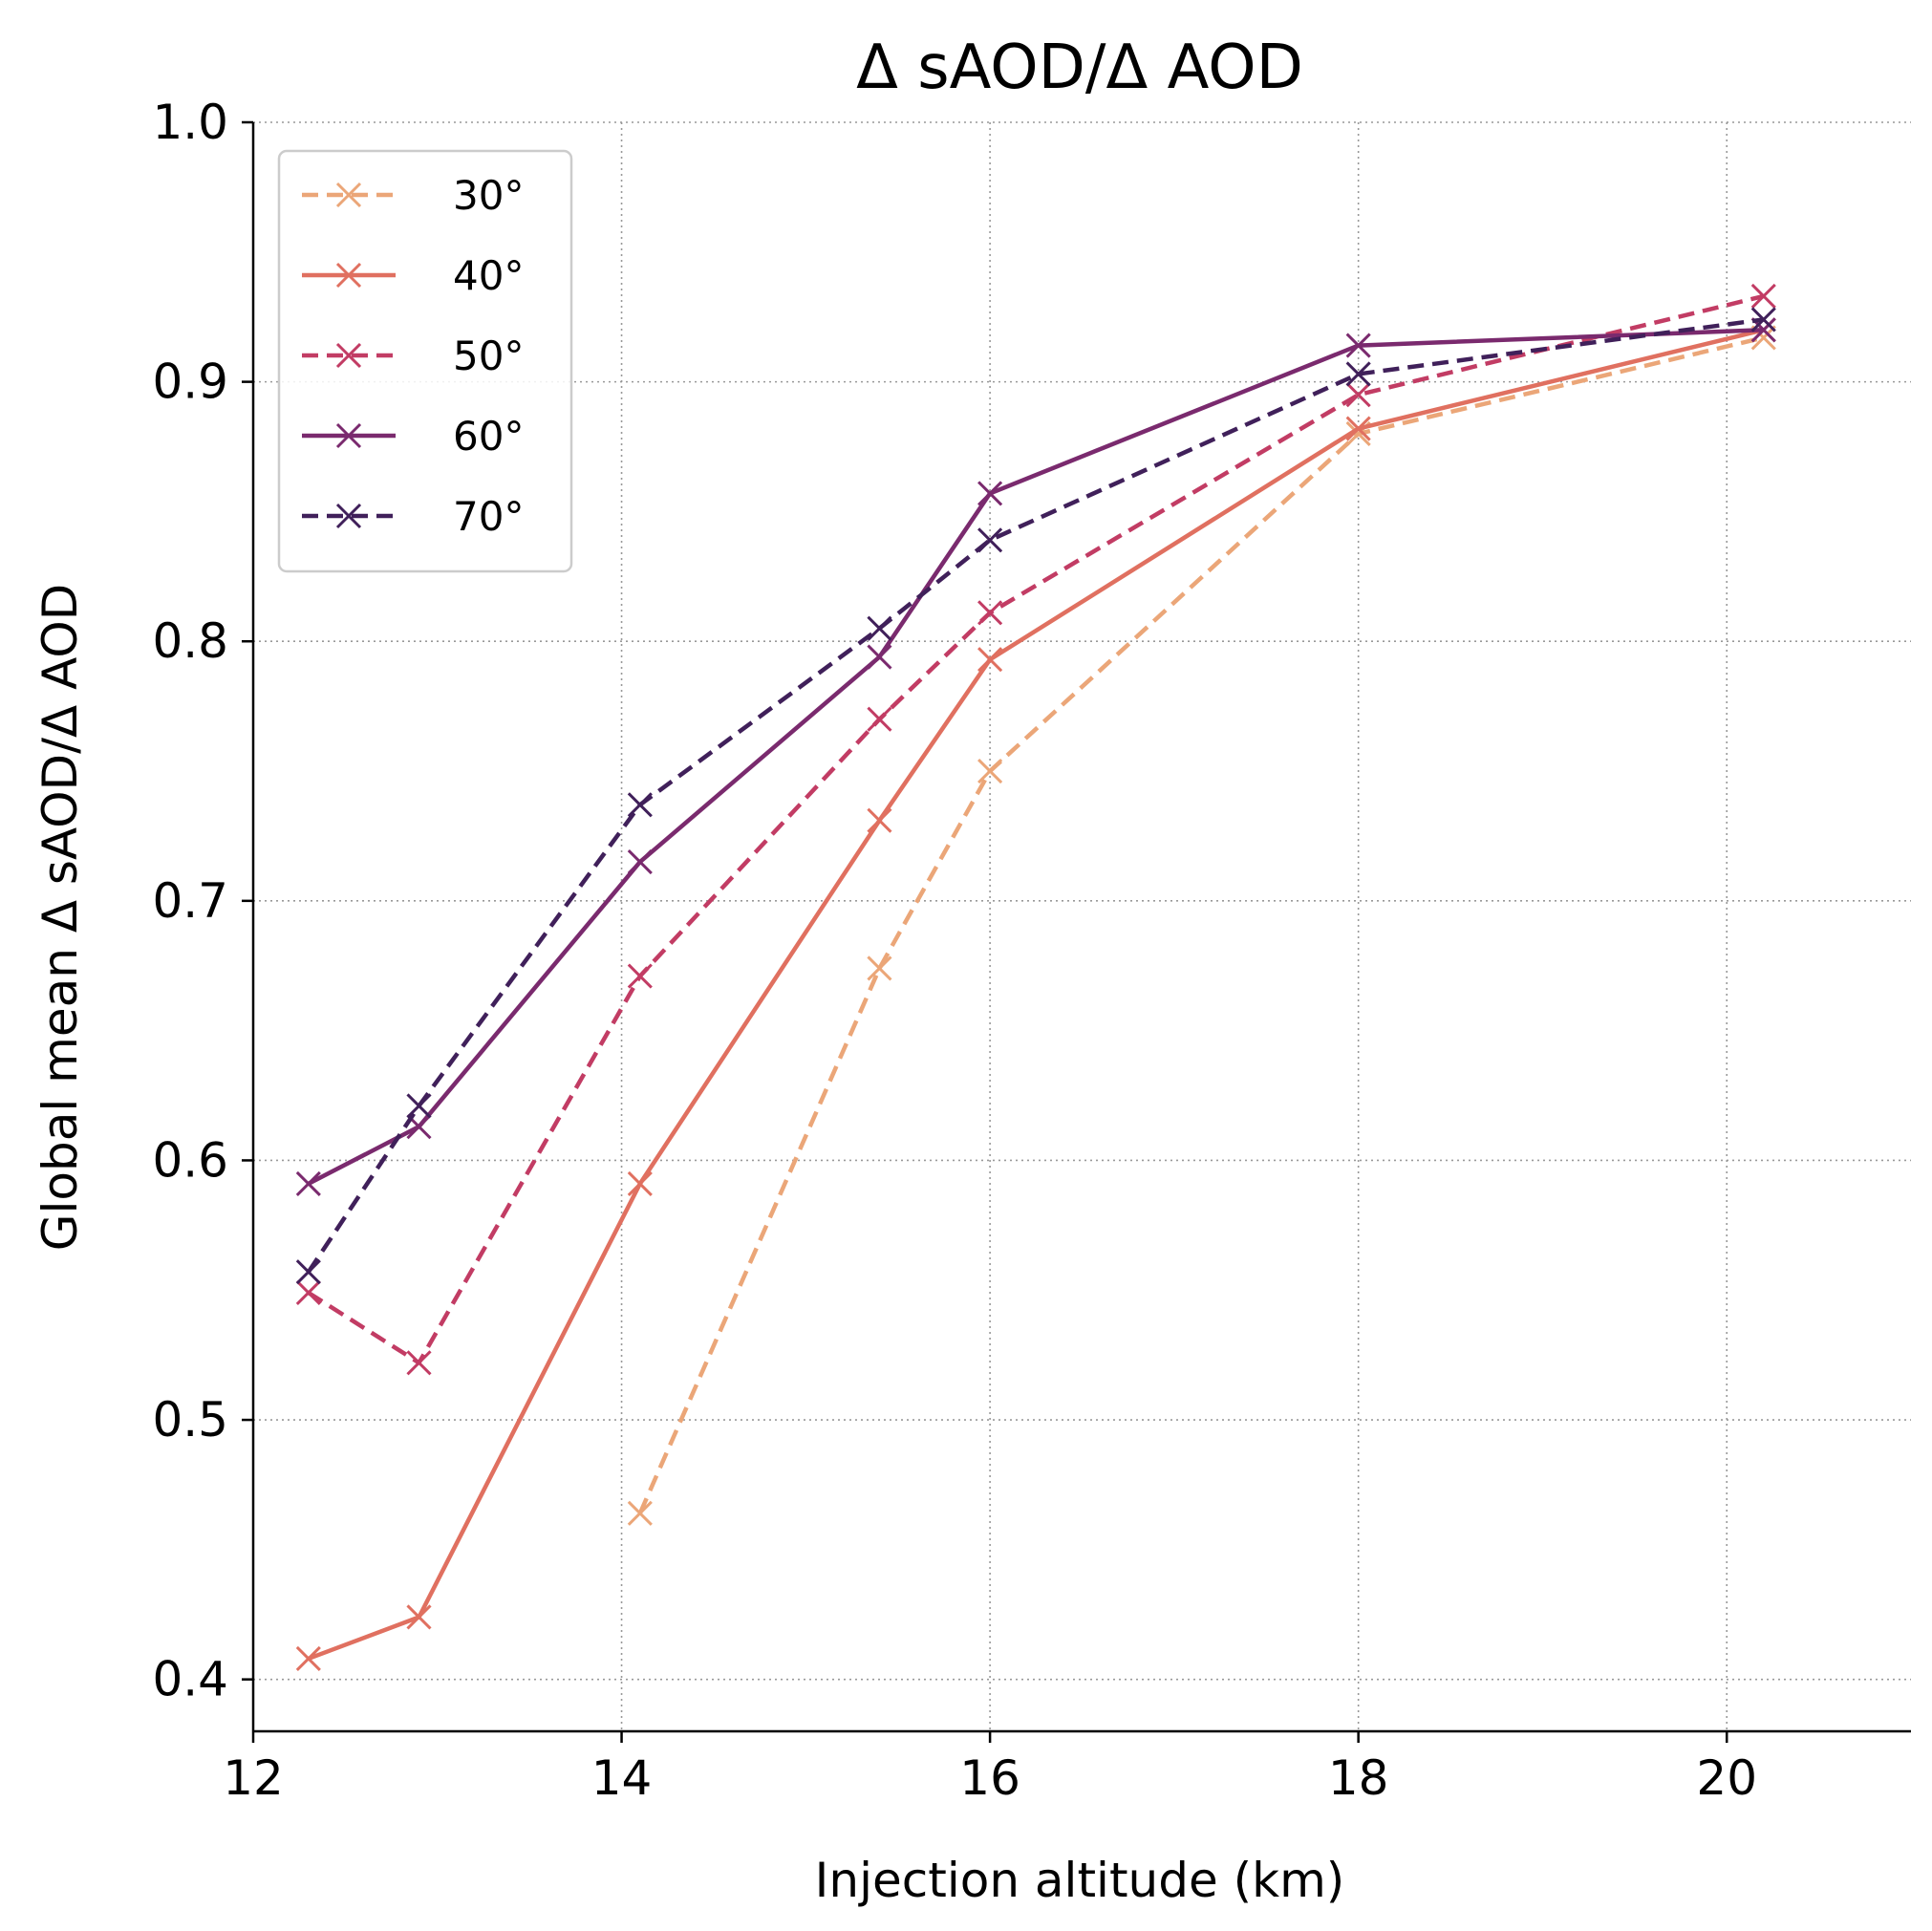  What do you see at coordinates (190, 123) in the screenshot?
I see `y-tick-label: 1.0` at bounding box center [190, 123].